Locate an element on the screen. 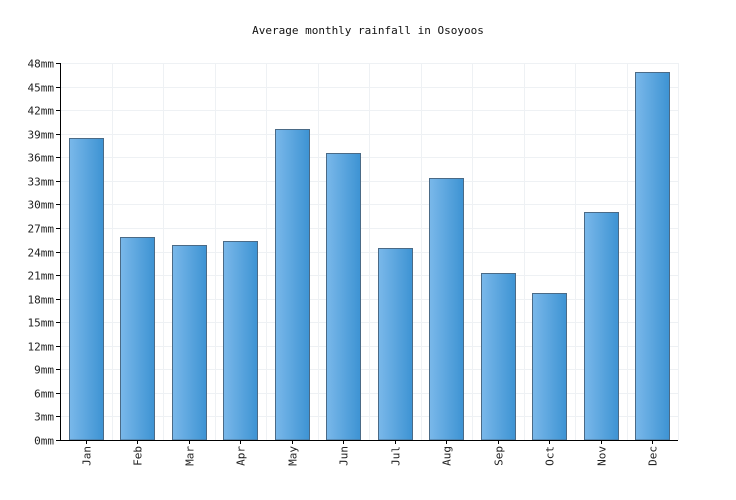 The height and width of the screenshot is (500, 736). bar-apr is located at coordinates (240, 341).